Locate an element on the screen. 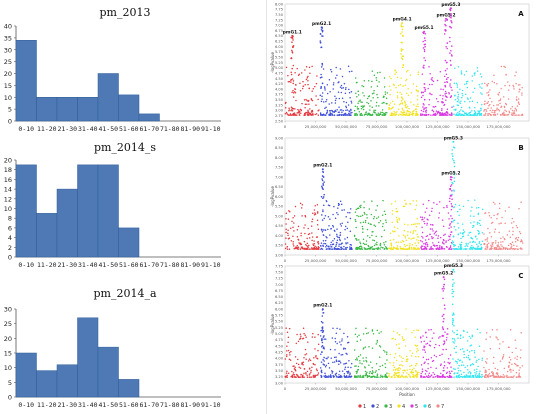  x-tick-label: 25,000,000 is located at coordinates (316, 388).